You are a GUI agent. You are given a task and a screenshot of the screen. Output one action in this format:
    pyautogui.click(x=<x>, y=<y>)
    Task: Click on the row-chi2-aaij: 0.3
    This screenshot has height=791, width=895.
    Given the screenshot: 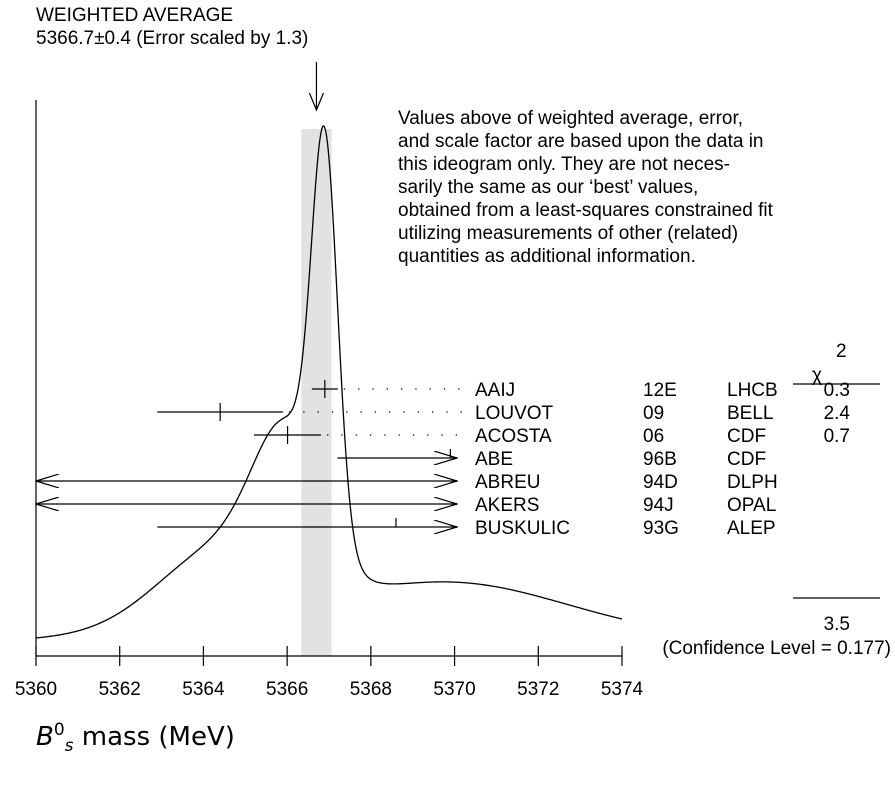 What is the action you would take?
    pyautogui.click(x=837, y=390)
    